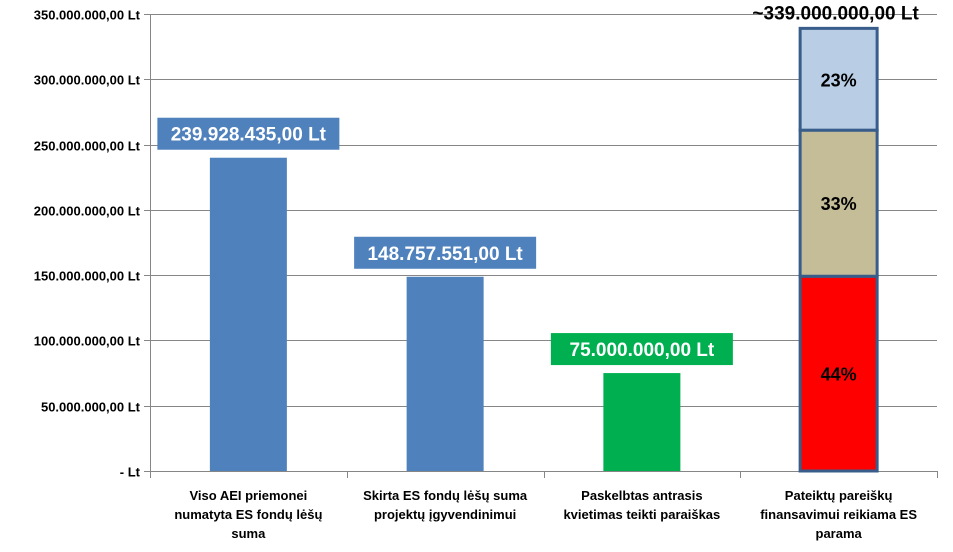 This screenshot has height=552, width=953. I want to click on category-label: kvietimas teikti paraiškas, so click(641, 514).